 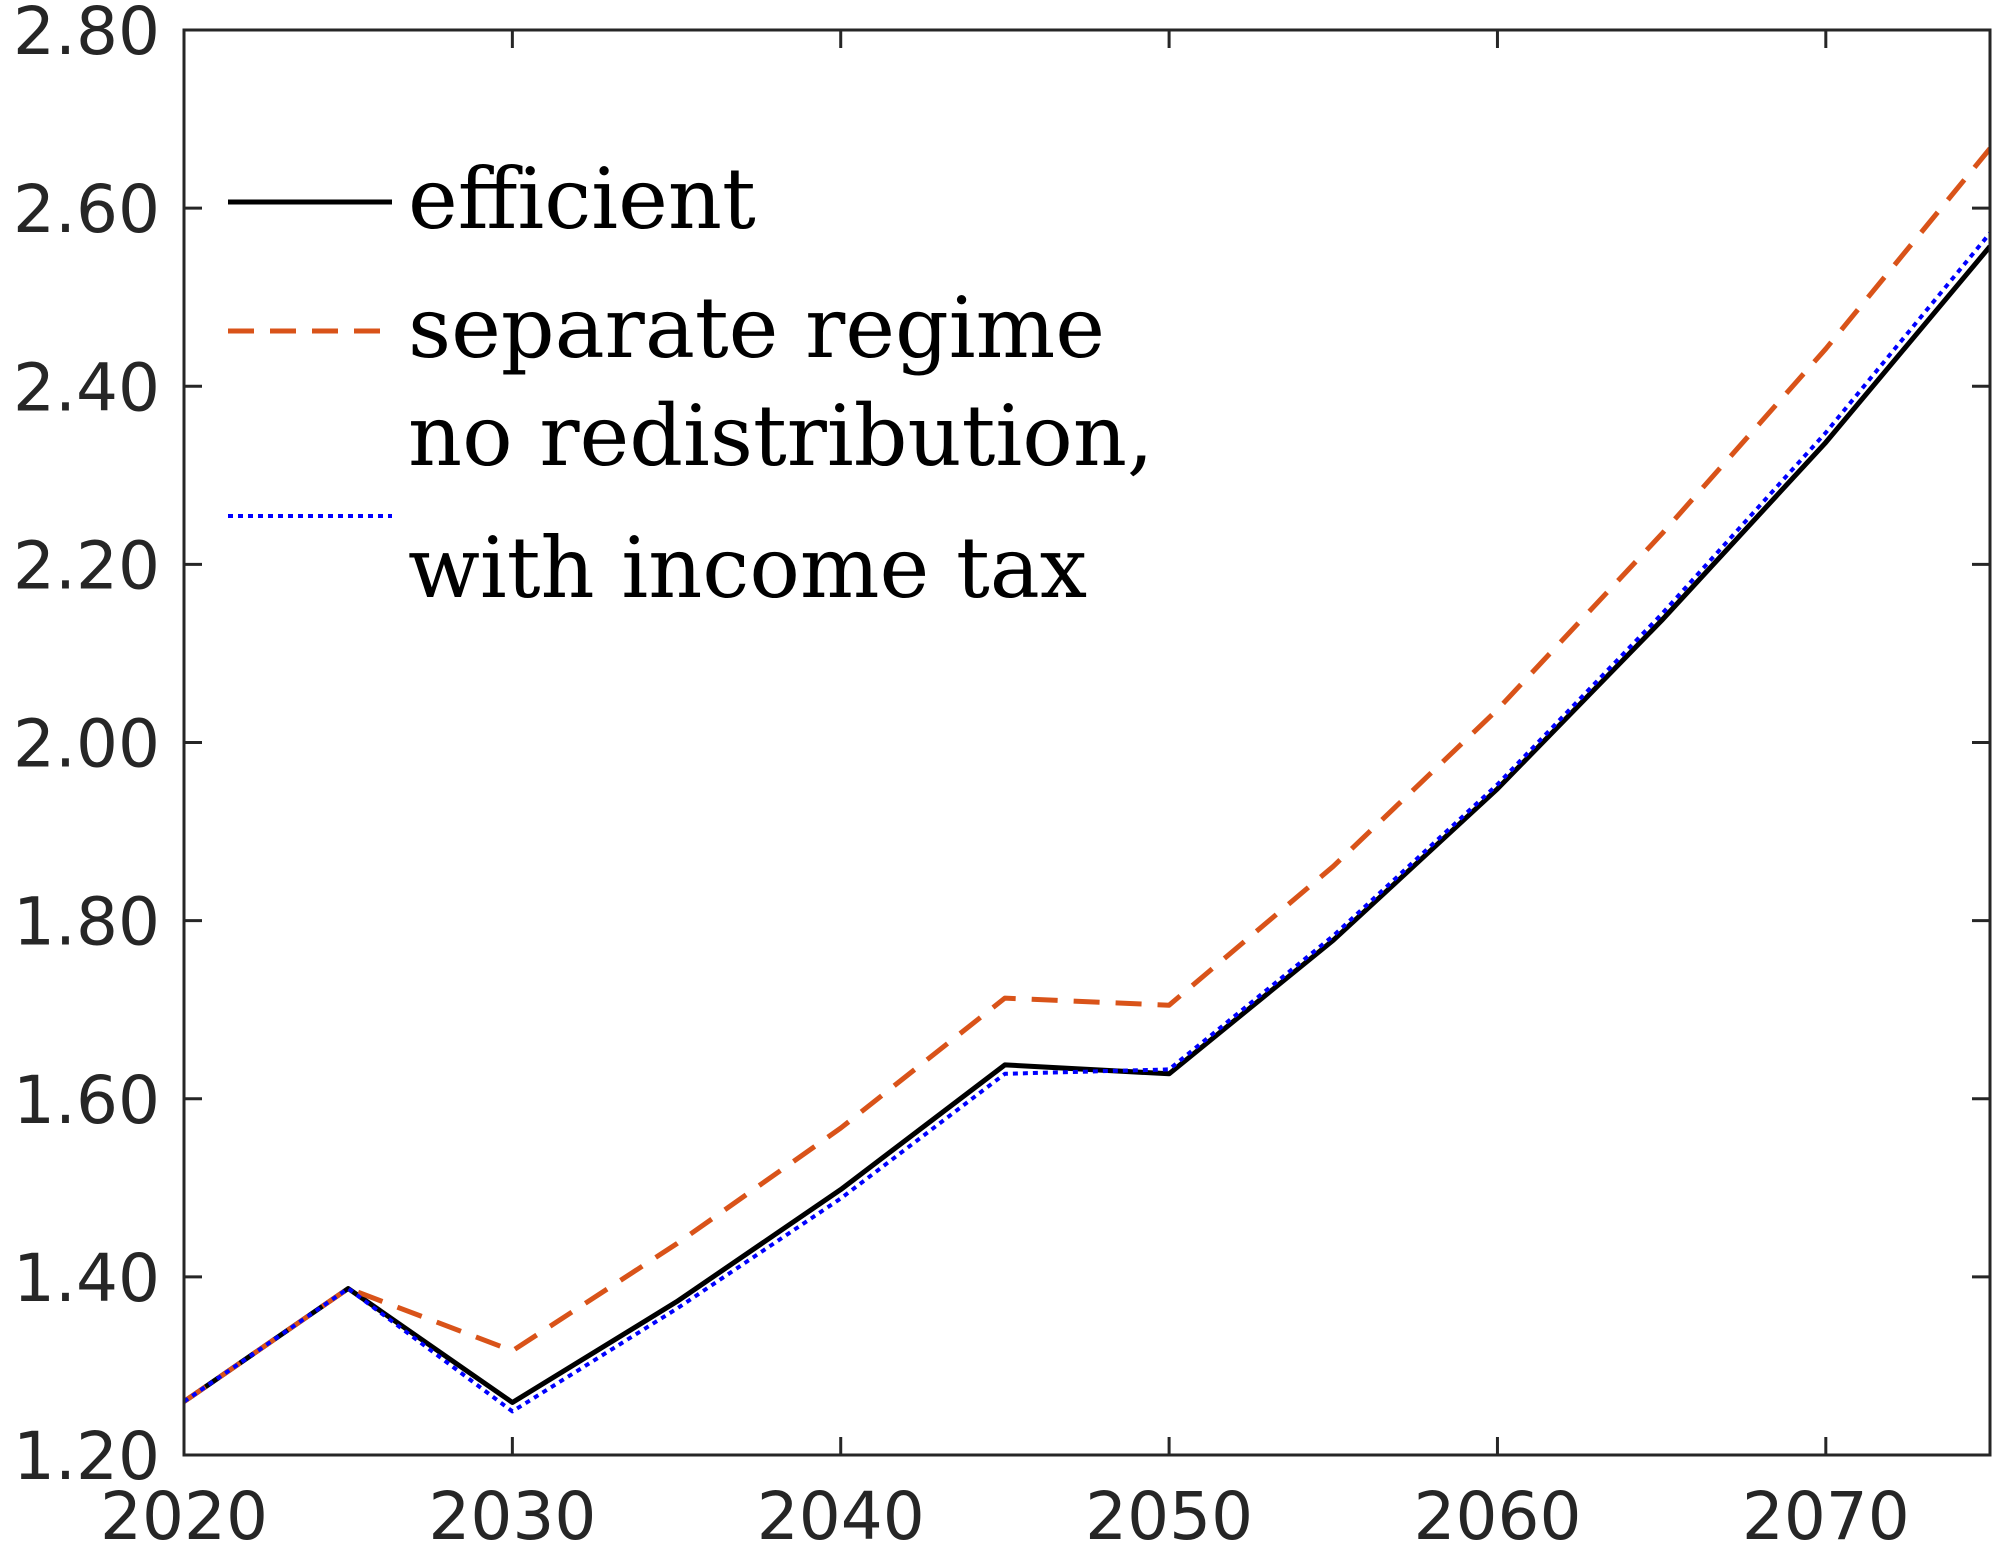 I want to click on data-point-separate-regime-2035, so click(x=677, y=1244).